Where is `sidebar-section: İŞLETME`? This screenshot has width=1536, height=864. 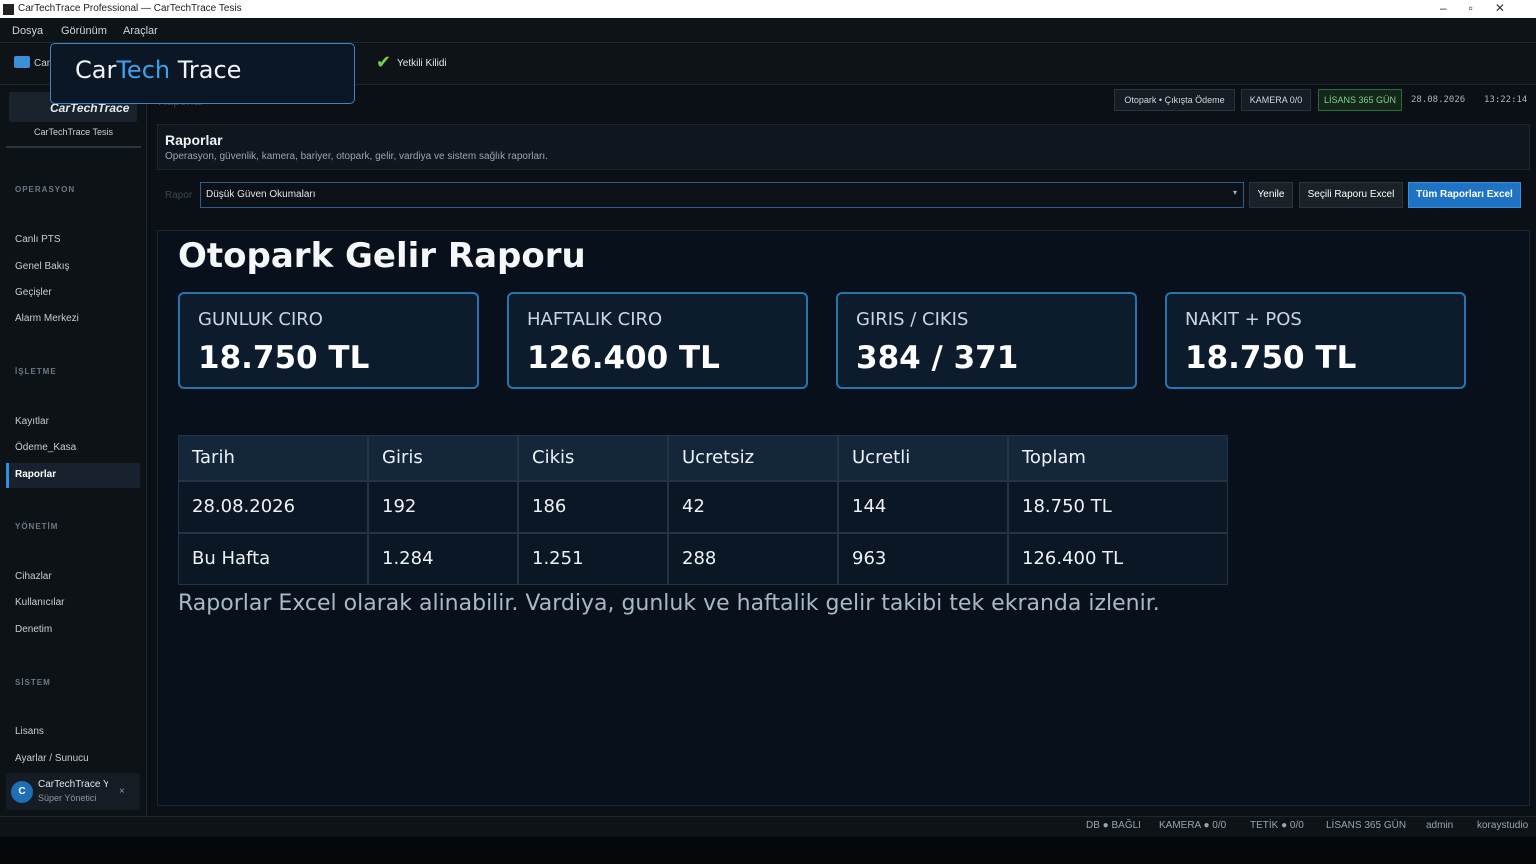 sidebar-section: İŞLETME is located at coordinates (36, 371).